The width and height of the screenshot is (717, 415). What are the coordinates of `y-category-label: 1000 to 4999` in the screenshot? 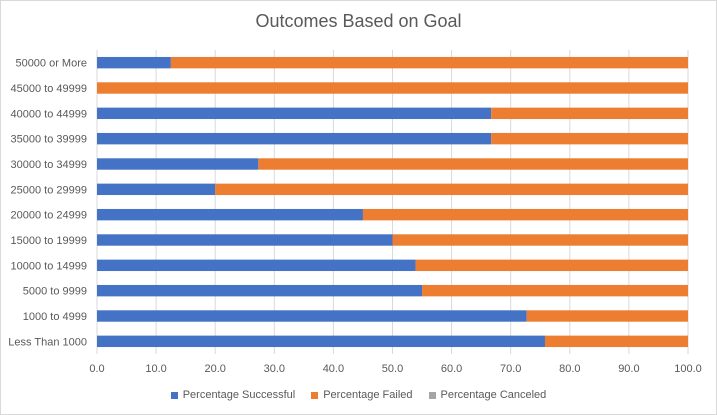 It's located at (55, 317).